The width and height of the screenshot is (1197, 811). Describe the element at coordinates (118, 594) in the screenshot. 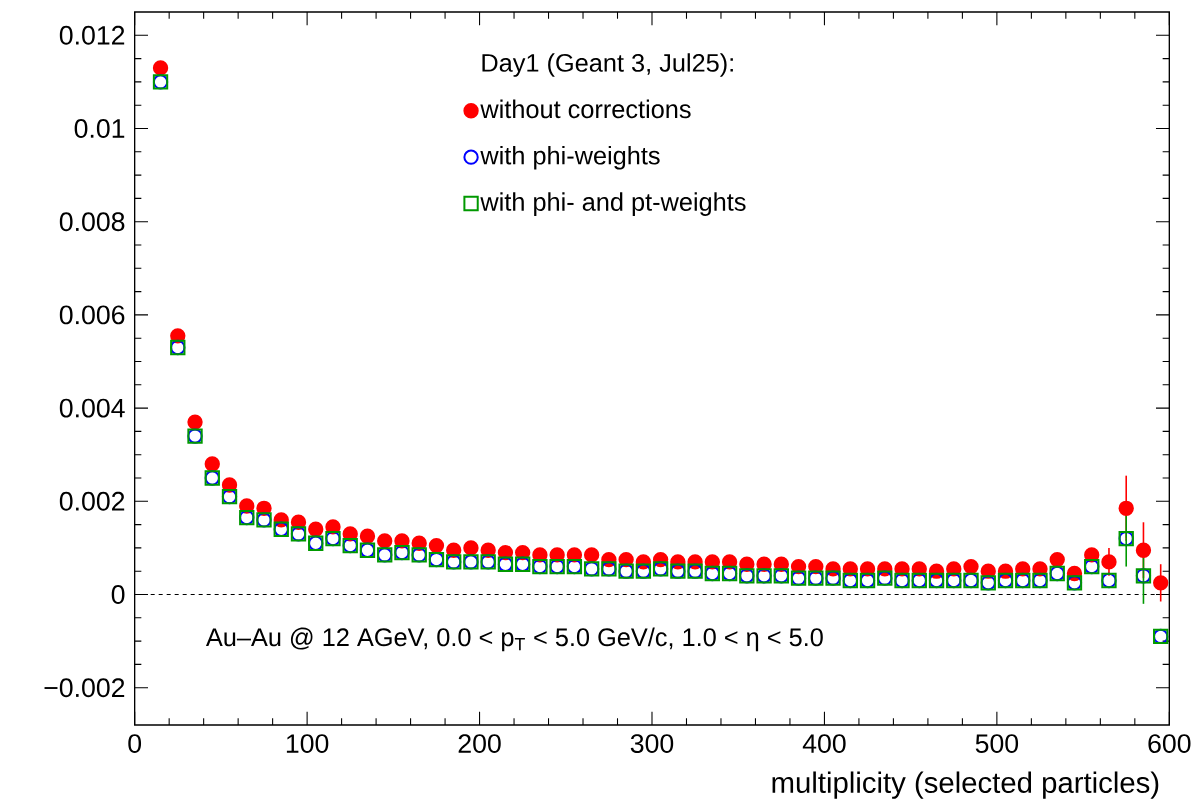

I see `y-tick-label: 0` at that location.